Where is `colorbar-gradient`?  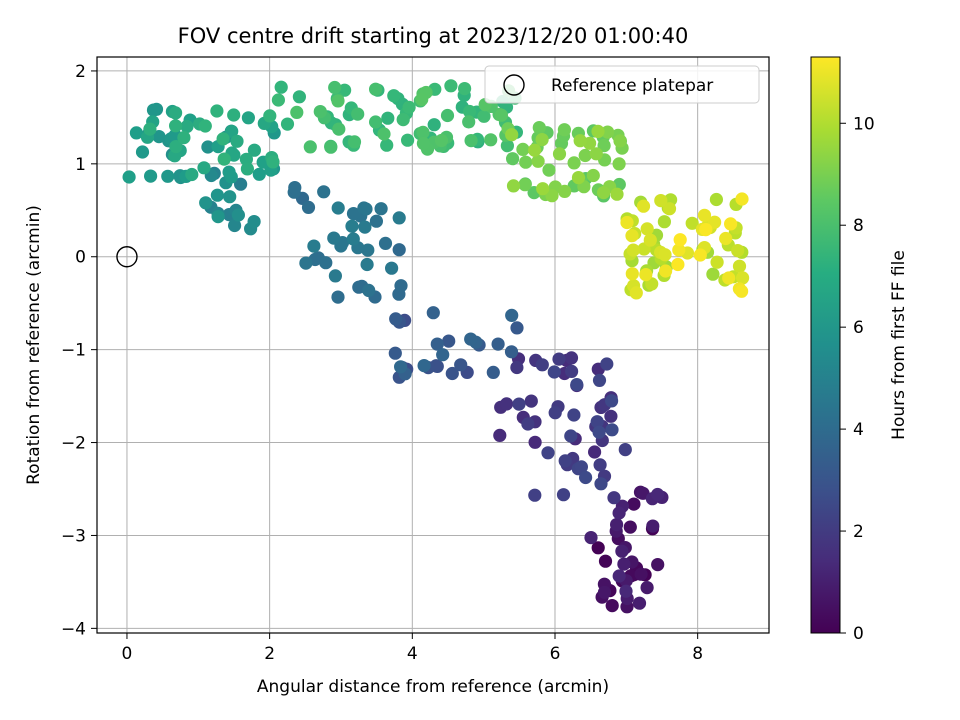
colorbar-gradient is located at coordinates (825, 345).